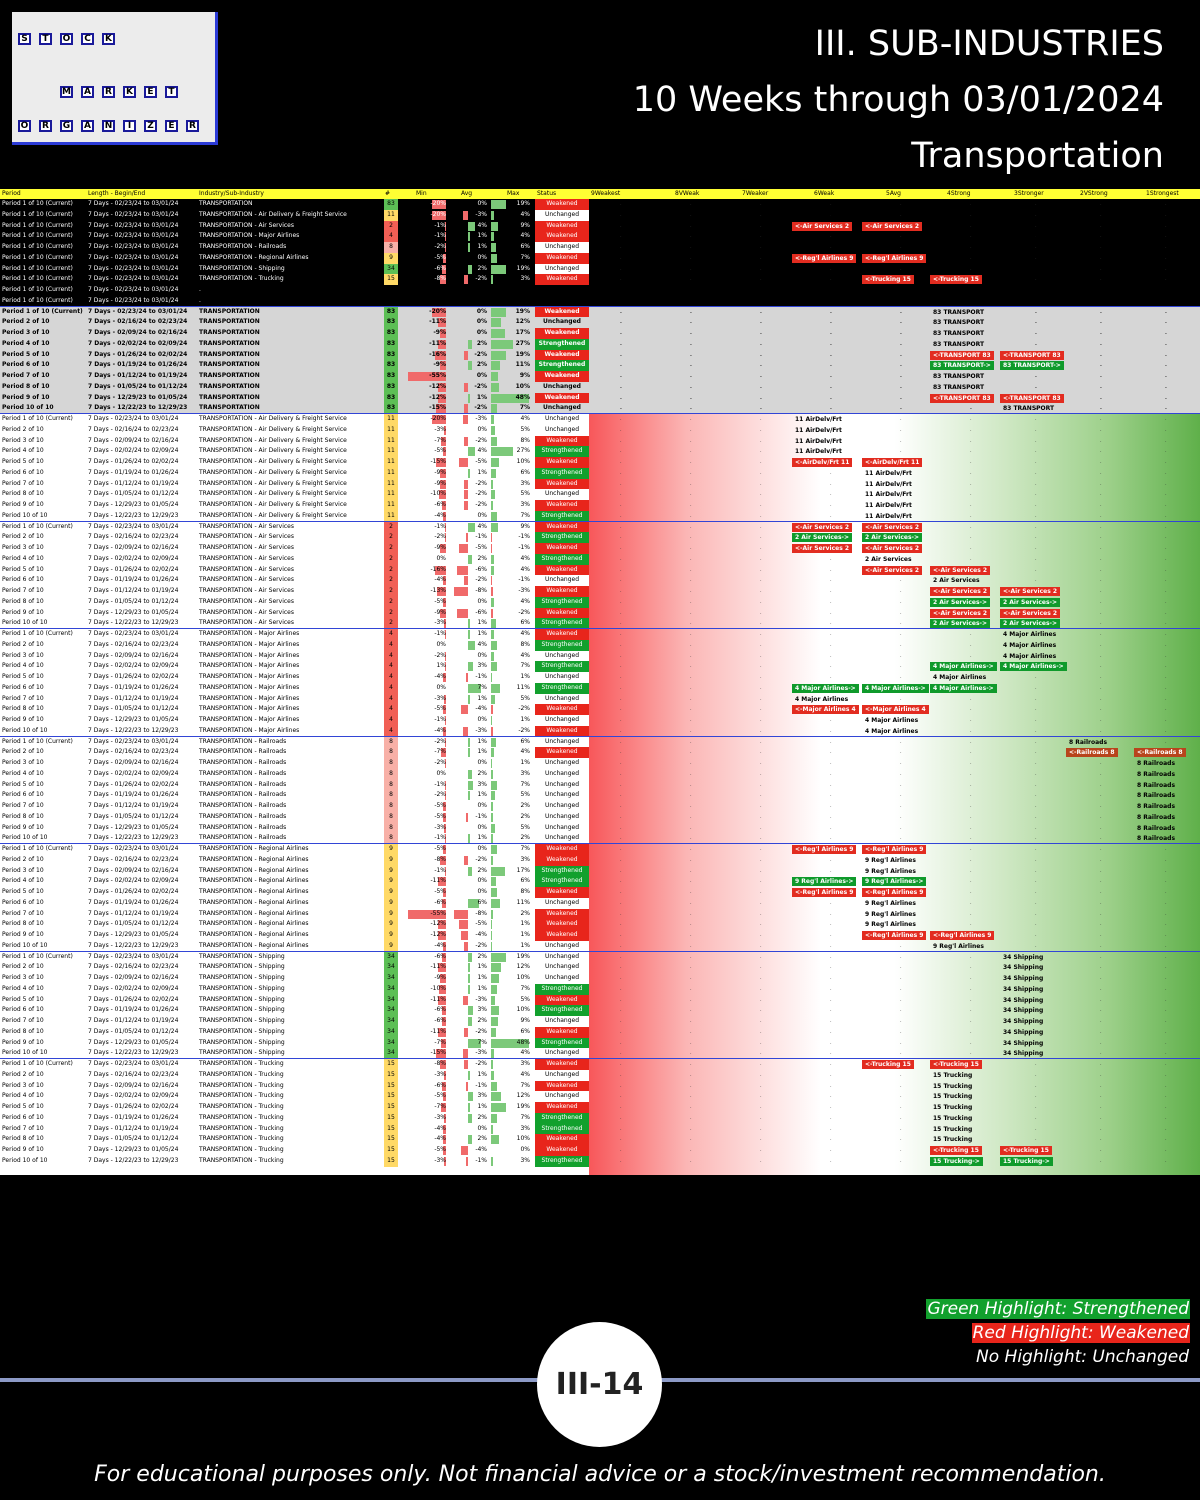 This screenshot has height=1500, width=1200. What do you see at coordinates (524, 375) in the screenshot?
I see `max-cell: 9%` at bounding box center [524, 375].